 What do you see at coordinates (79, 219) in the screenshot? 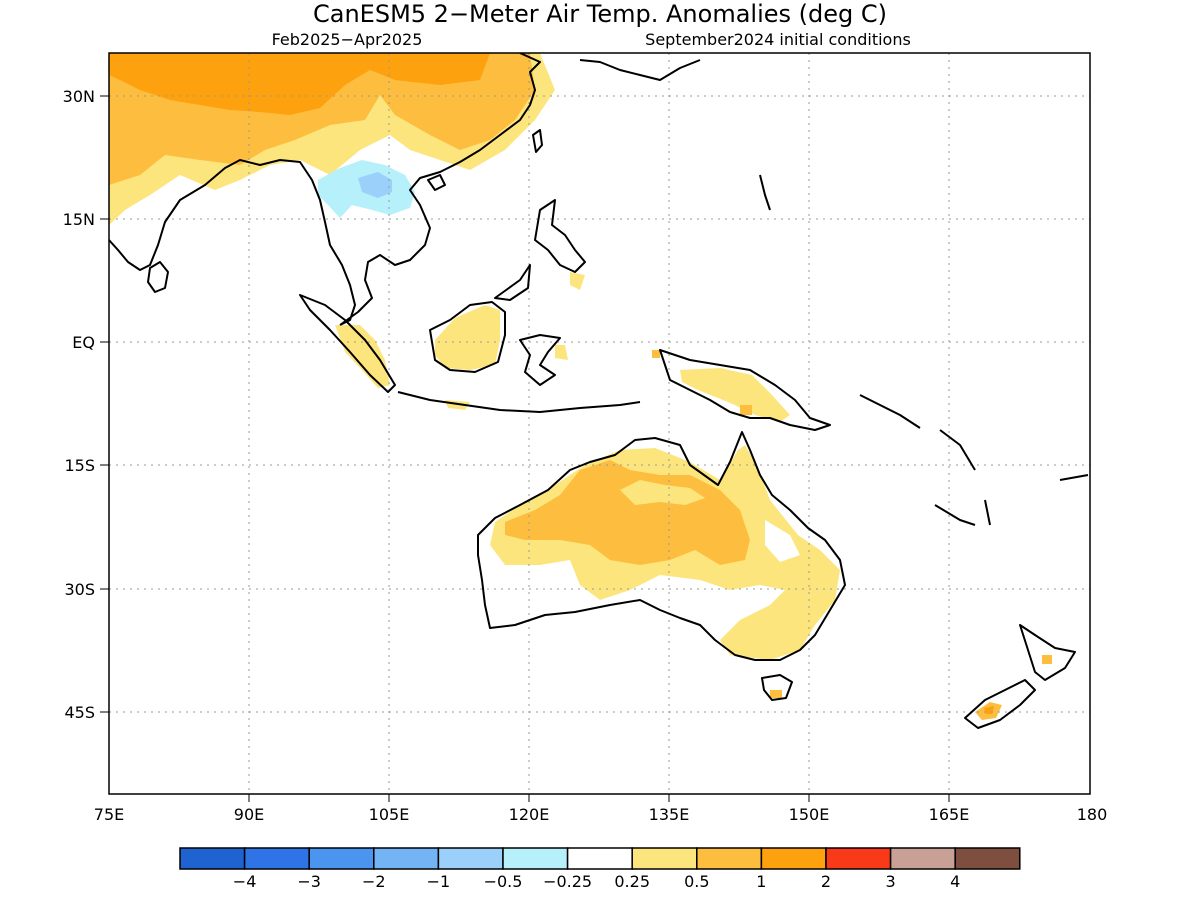
I see `lat-tick-label: 15N` at bounding box center [79, 219].